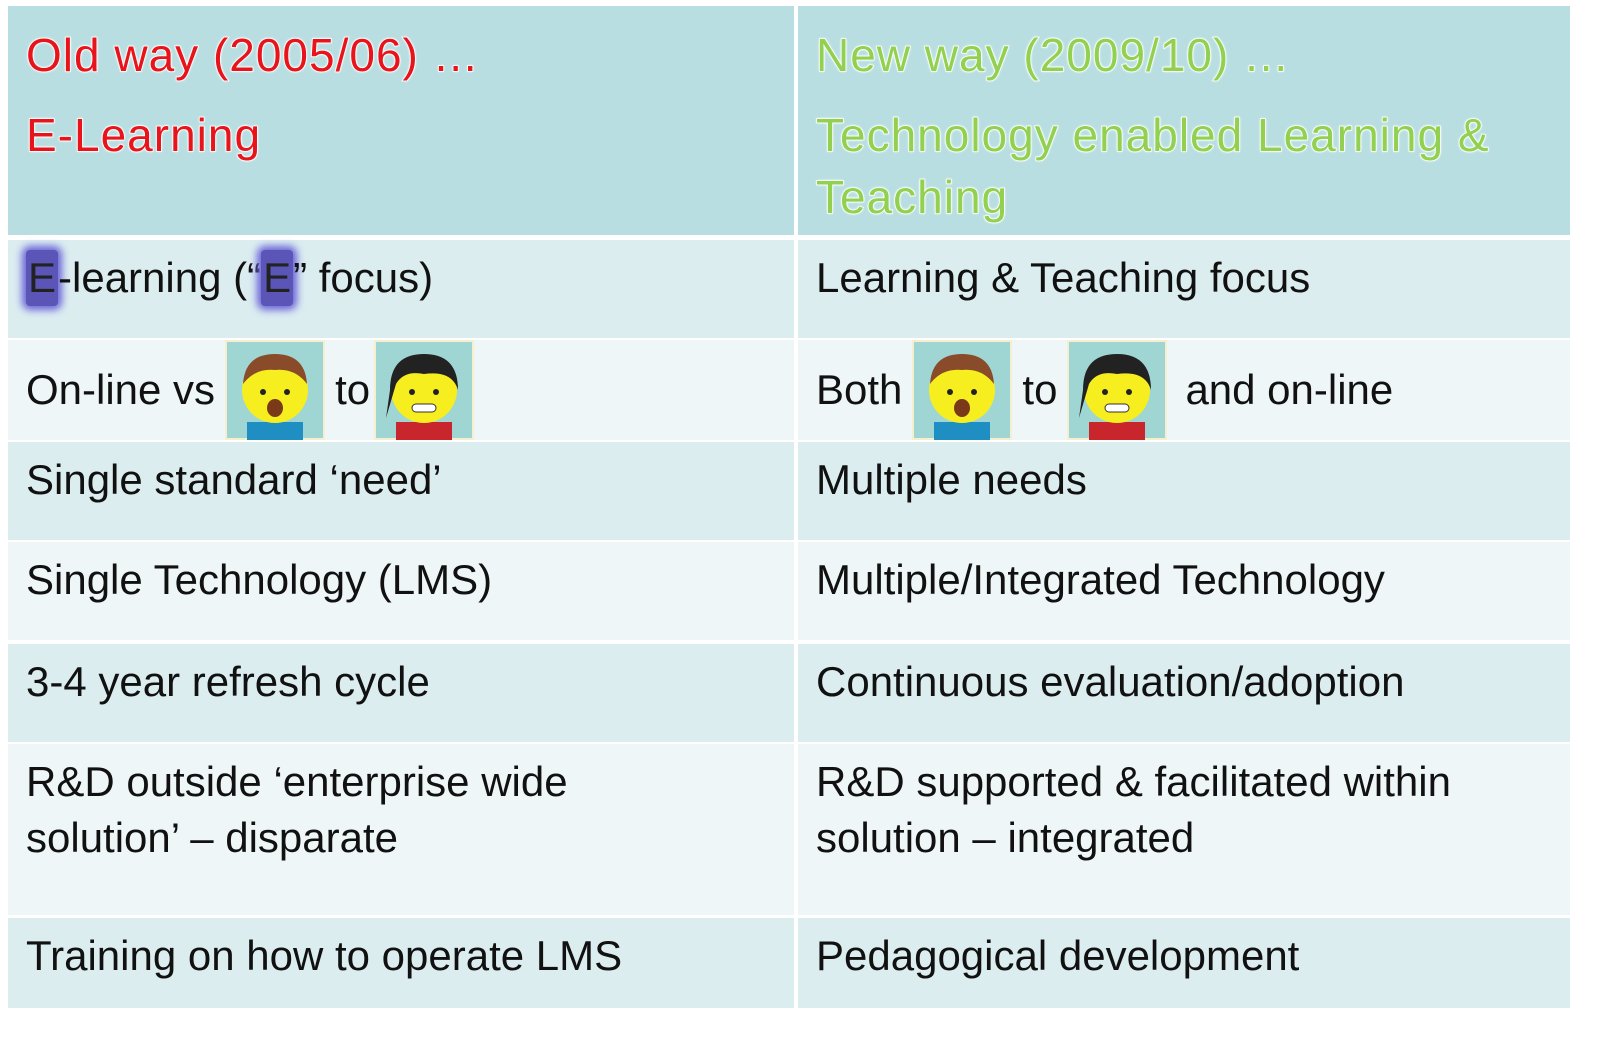  Describe the element at coordinates (1110, 681) in the screenshot. I see `text: Continuous evaluation/adoption` at that location.